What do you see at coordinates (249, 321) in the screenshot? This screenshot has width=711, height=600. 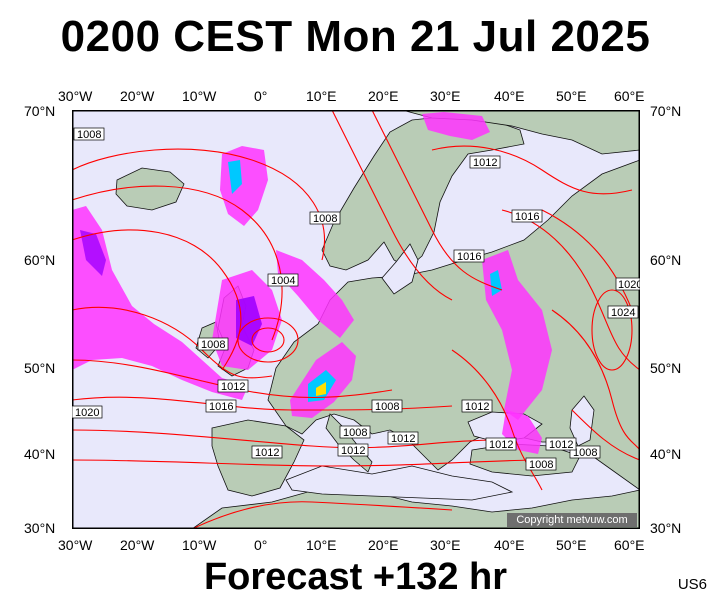 I see `rain-uk-core` at bounding box center [249, 321].